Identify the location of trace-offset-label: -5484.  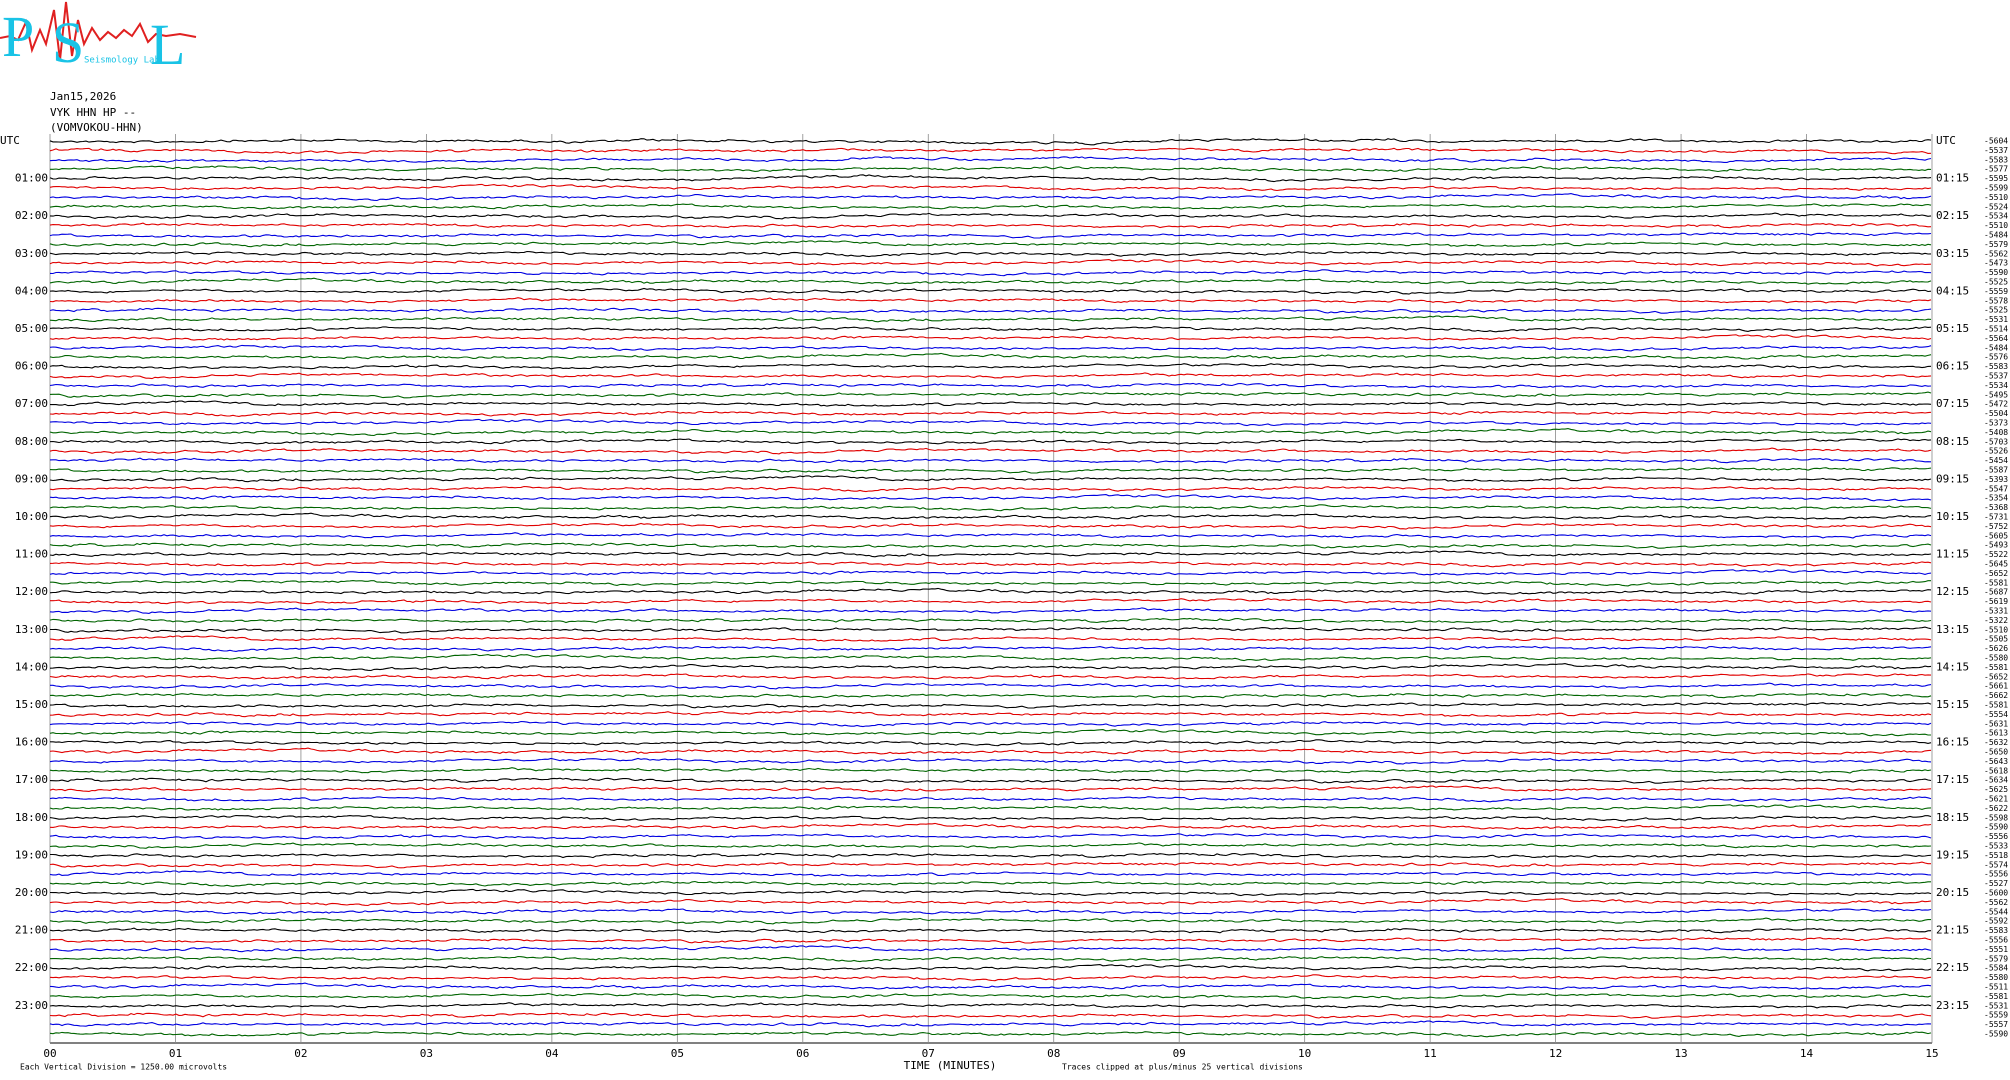
(1996, 347).